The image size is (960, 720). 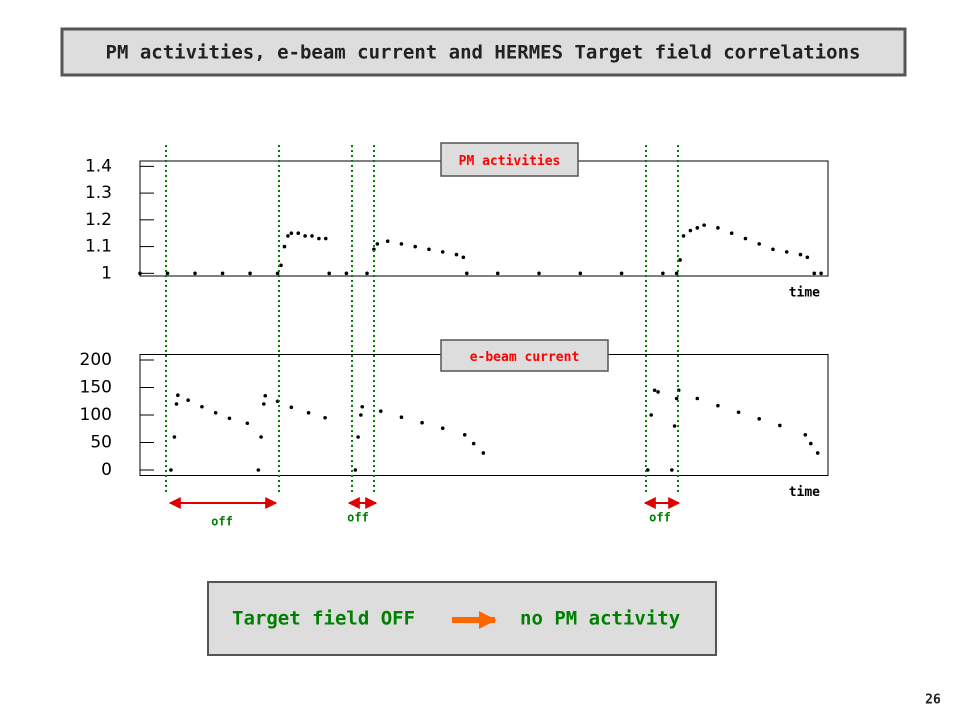 What do you see at coordinates (96, 415) in the screenshot?
I see `y-tick-label: 100` at bounding box center [96, 415].